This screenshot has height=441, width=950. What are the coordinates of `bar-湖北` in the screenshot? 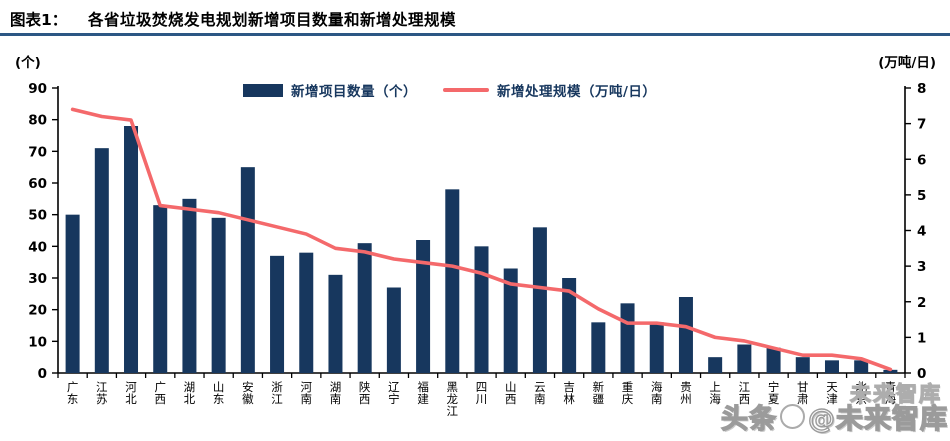 It's located at (189, 285).